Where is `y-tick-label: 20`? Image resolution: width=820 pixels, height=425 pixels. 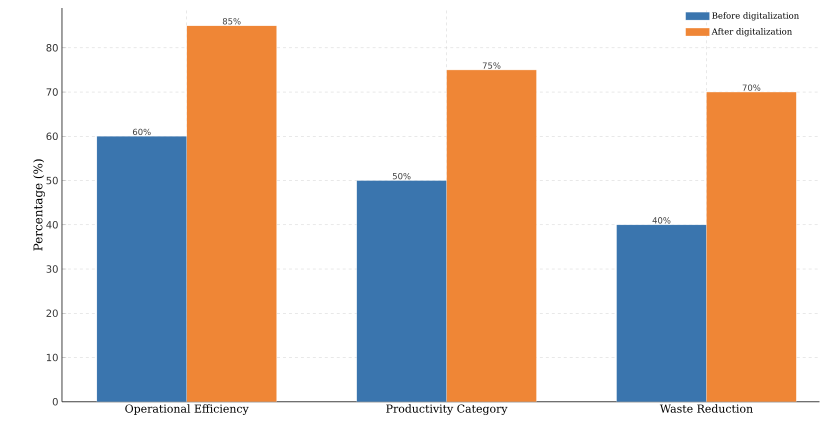
y-tick-label: 20 is located at coordinates (52, 314).